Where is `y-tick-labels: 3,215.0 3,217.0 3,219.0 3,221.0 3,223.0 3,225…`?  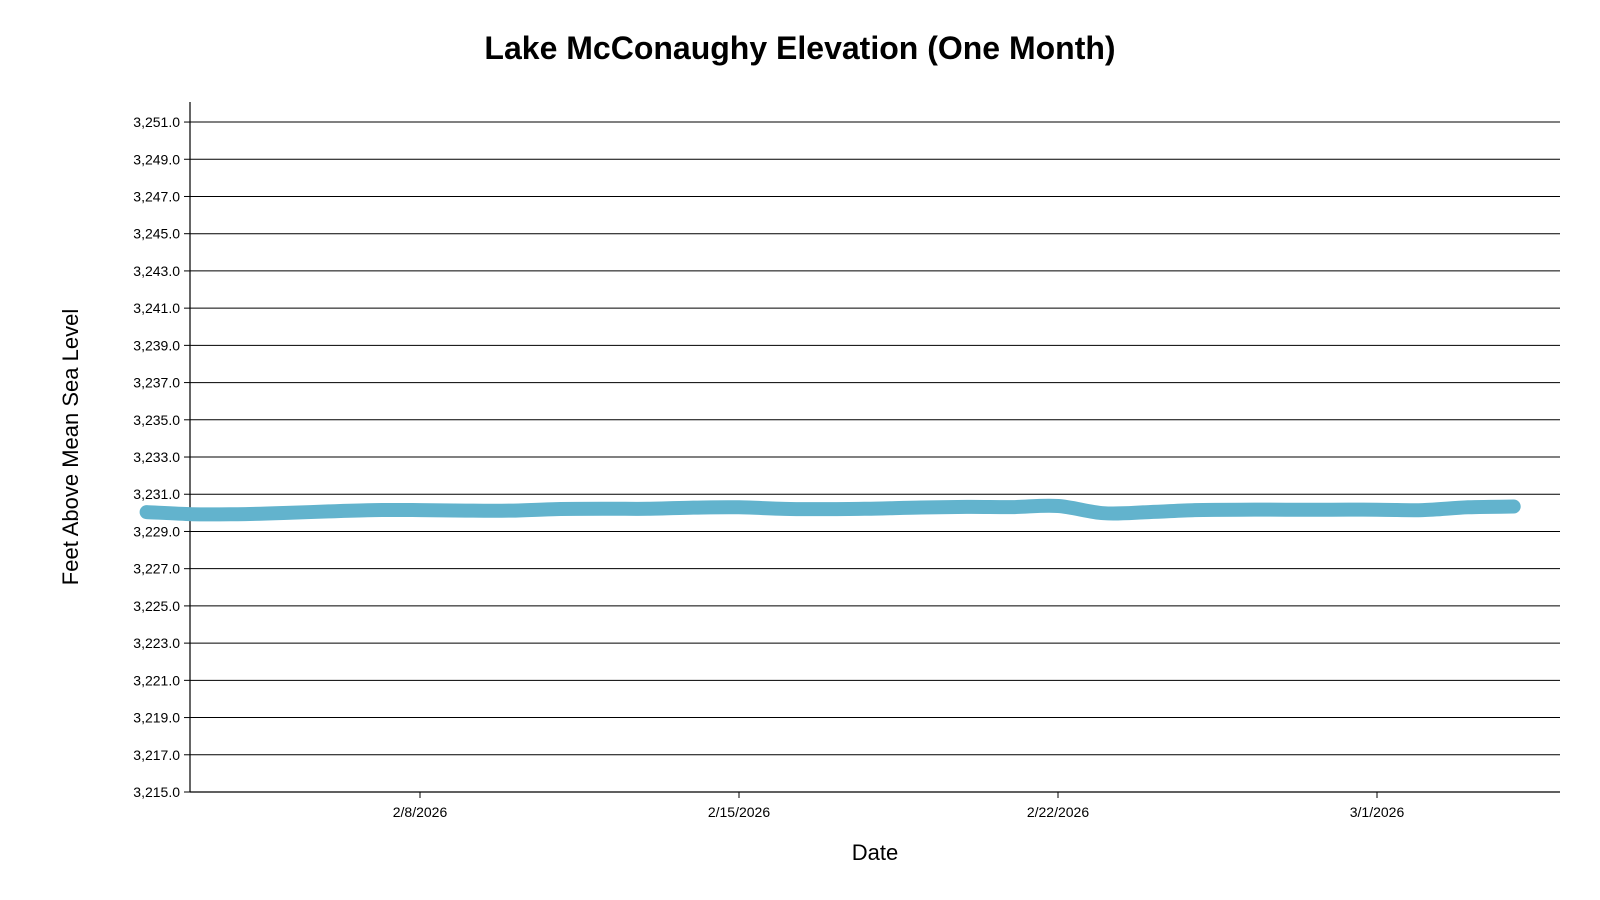 y-tick-labels: 3,215.0 3,217.0 3,219.0 3,221.0 3,223.0 3,225… is located at coordinates (156, 457).